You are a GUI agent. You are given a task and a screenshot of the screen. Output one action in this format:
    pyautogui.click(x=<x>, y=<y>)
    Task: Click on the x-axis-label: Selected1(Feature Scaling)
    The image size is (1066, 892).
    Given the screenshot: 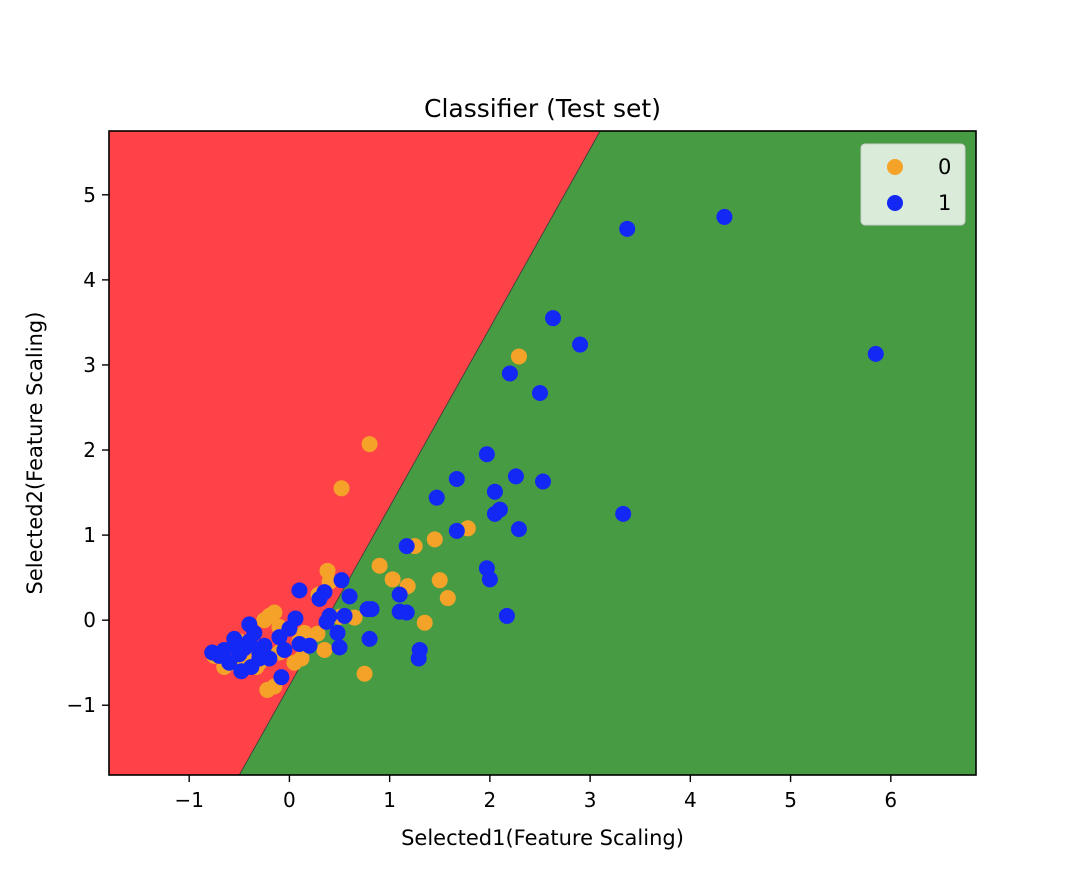 What is the action you would take?
    pyautogui.click(x=542, y=838)
    